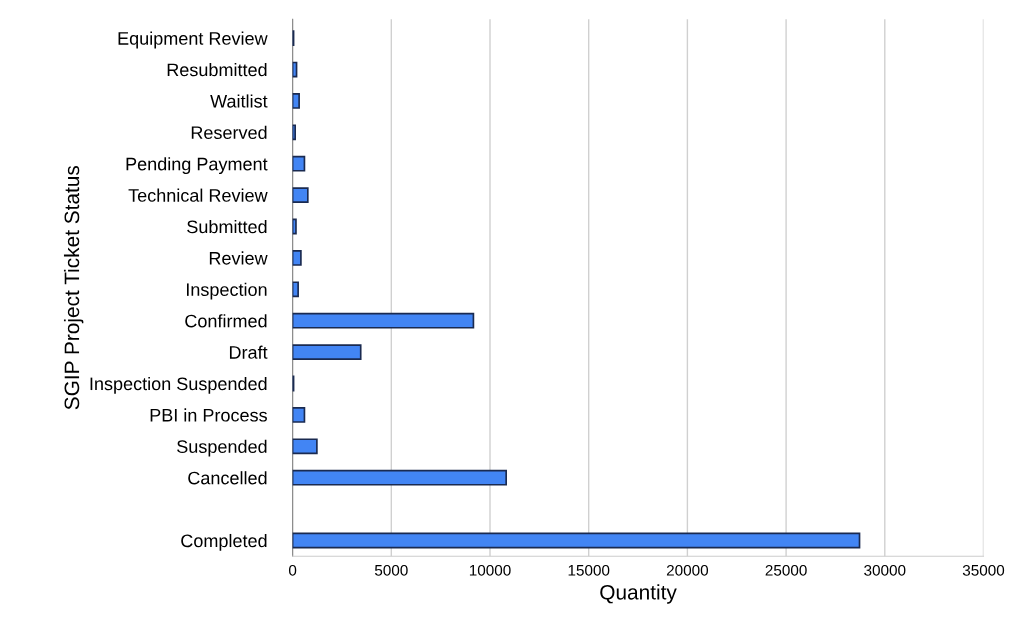 The image size is (1016, 643). Describe the element at coordinates (638, 594) in the screenshot. I see `x-axis-title: Quantity` at that location.